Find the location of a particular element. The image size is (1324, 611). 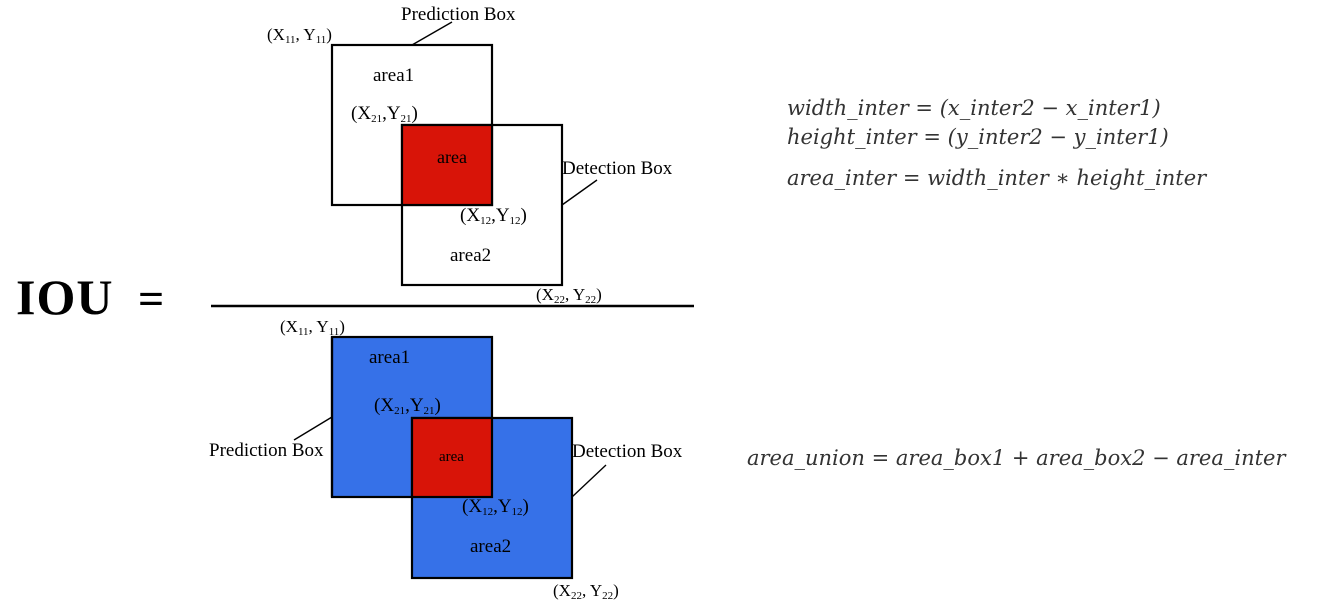

den-coord-x21-y21: (X21,Y21) is located at coordinates (407, 406).